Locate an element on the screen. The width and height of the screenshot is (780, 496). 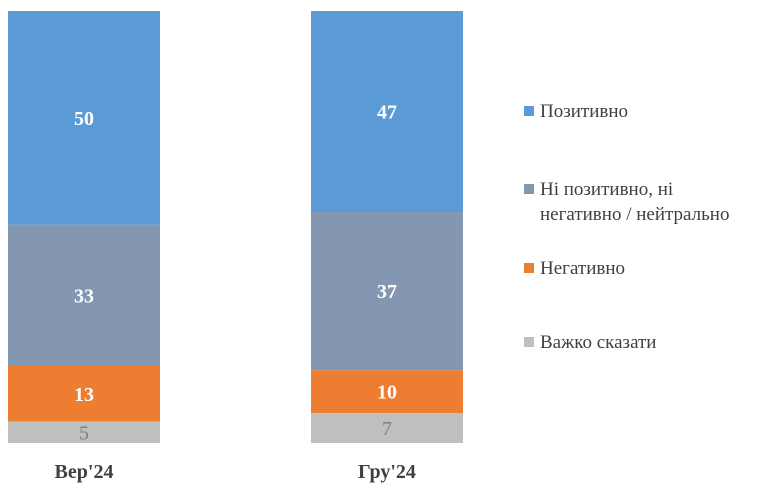
data-label: 10 is located at coordinates (387, 393).